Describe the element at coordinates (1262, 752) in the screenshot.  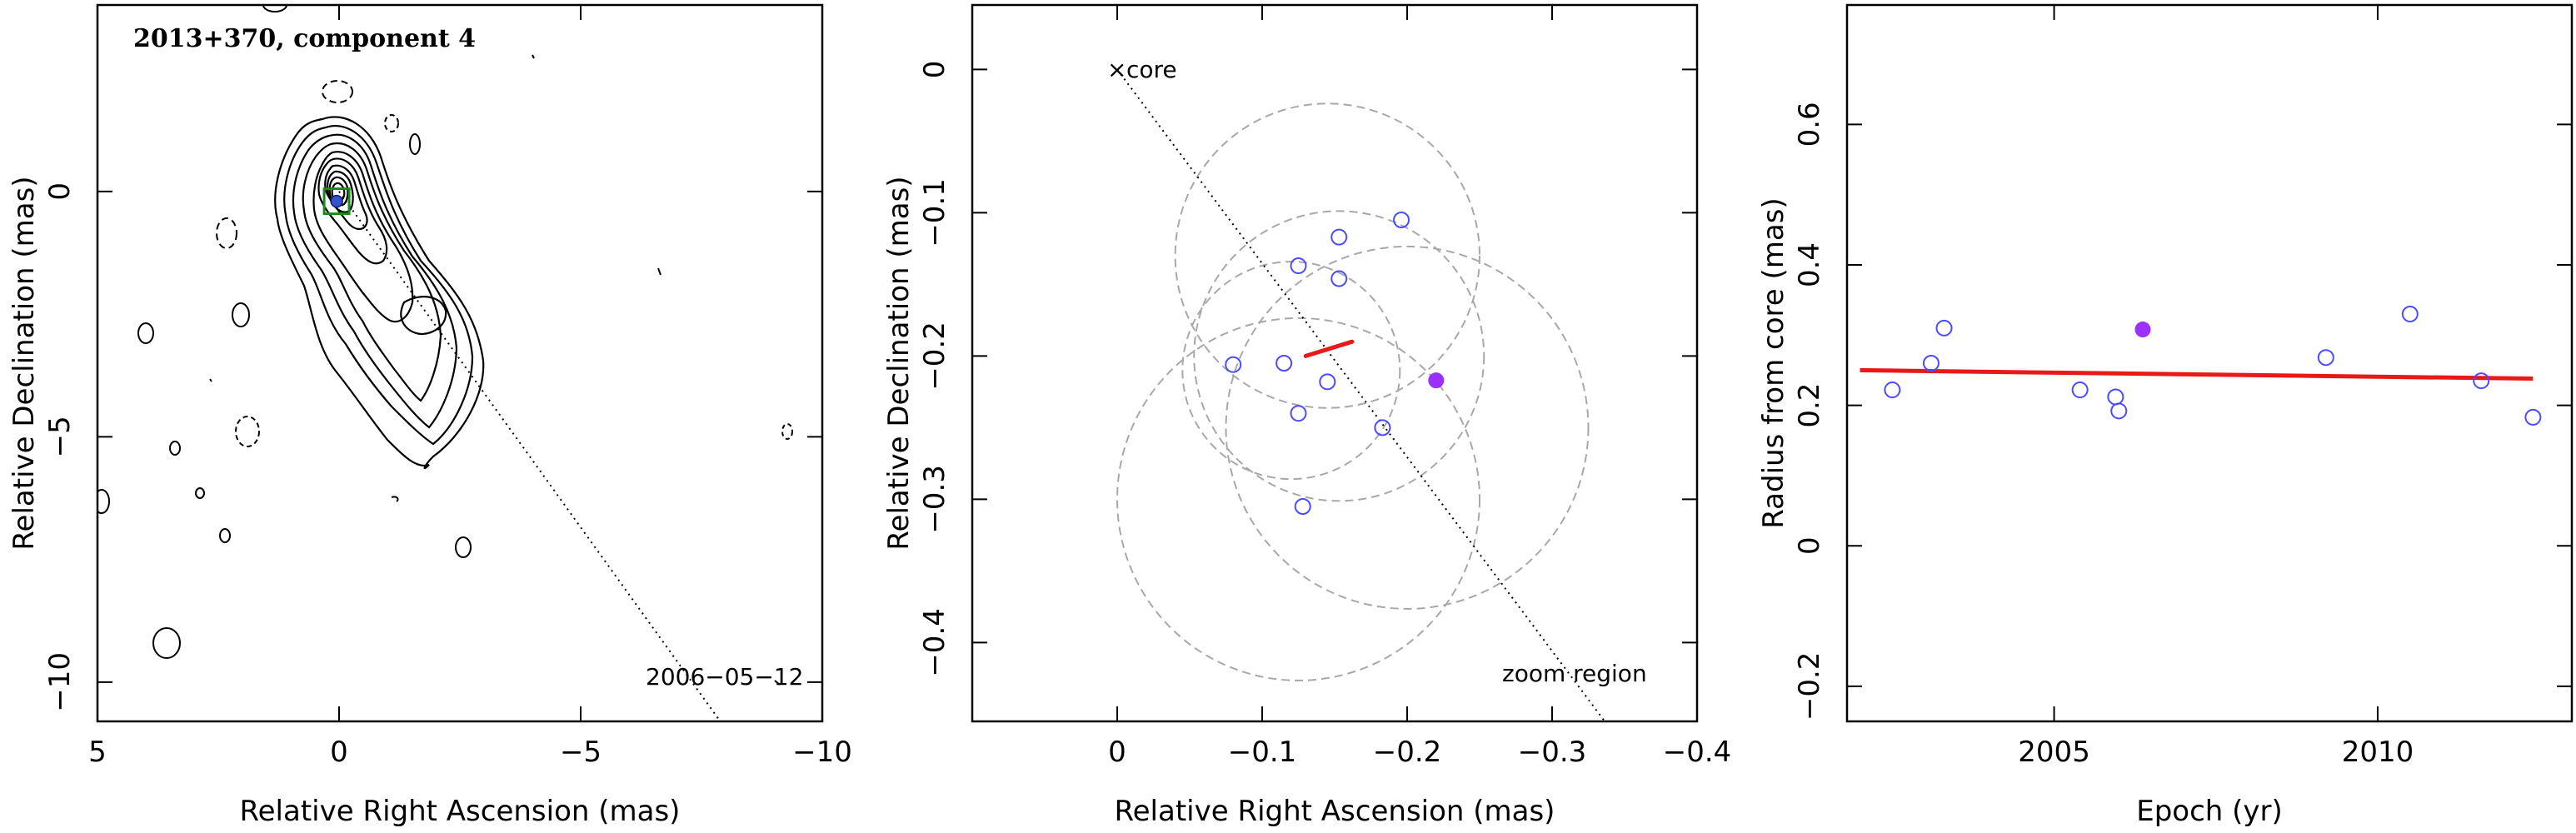
I see `x-tick-label: −0.1` at that location.